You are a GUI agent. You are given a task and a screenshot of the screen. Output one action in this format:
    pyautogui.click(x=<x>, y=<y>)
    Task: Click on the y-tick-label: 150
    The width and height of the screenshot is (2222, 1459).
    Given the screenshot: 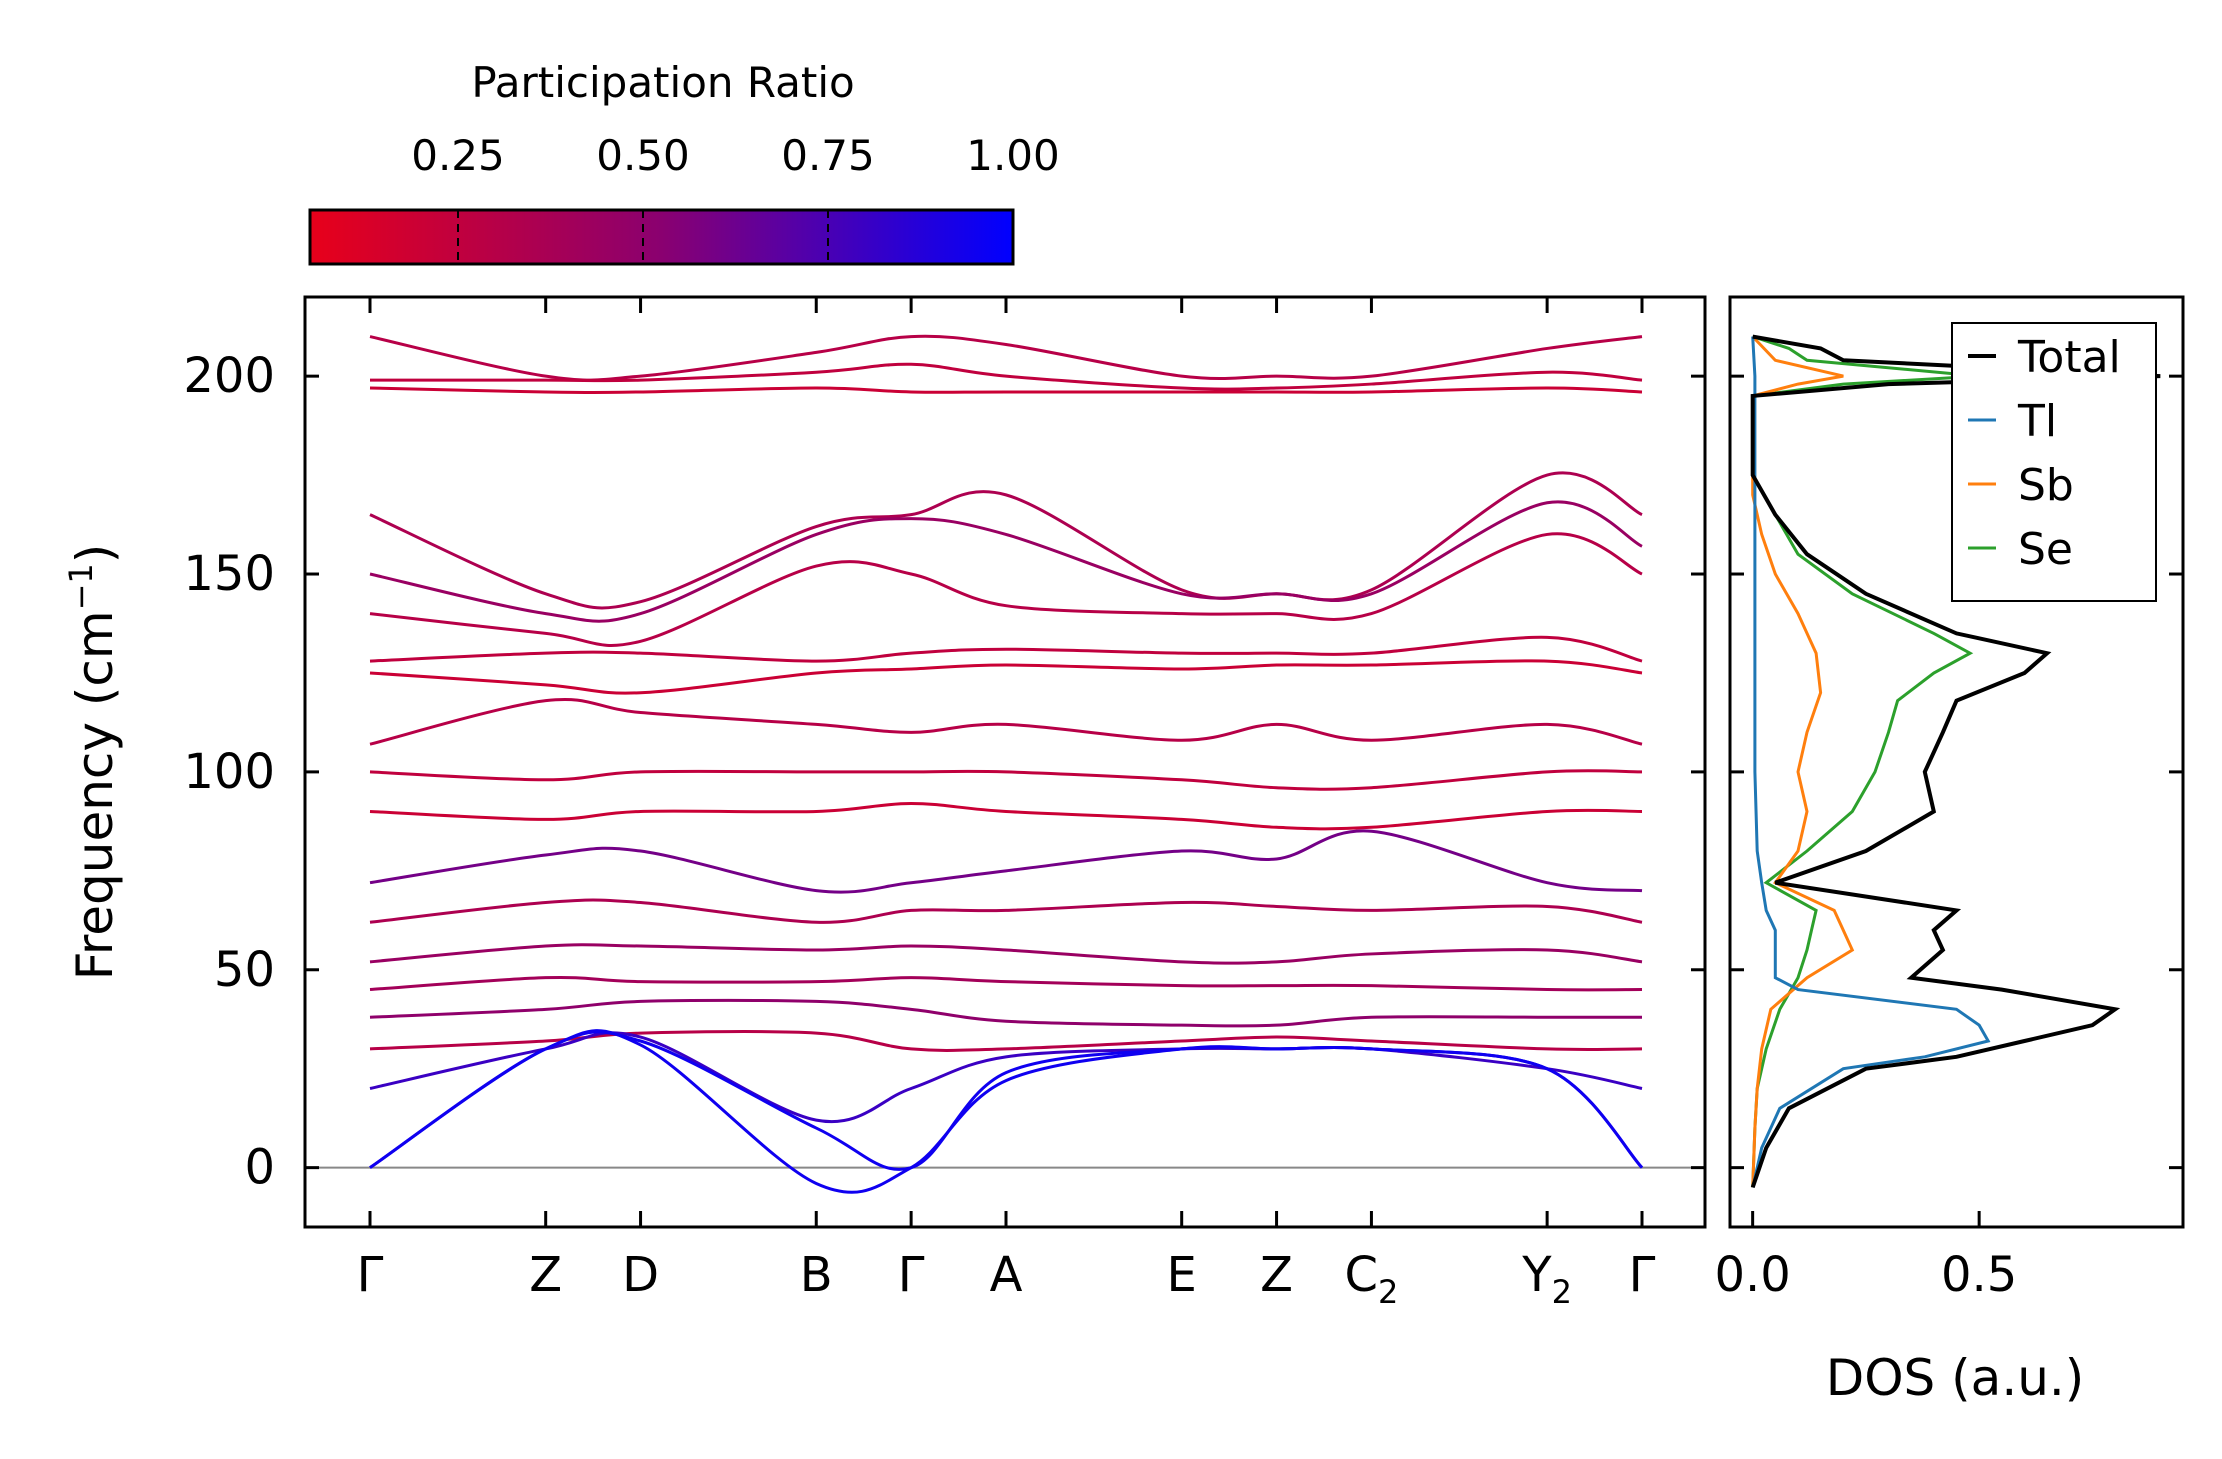 What is the action you would take?
    pyautogui.click(x=229, y=574)
    